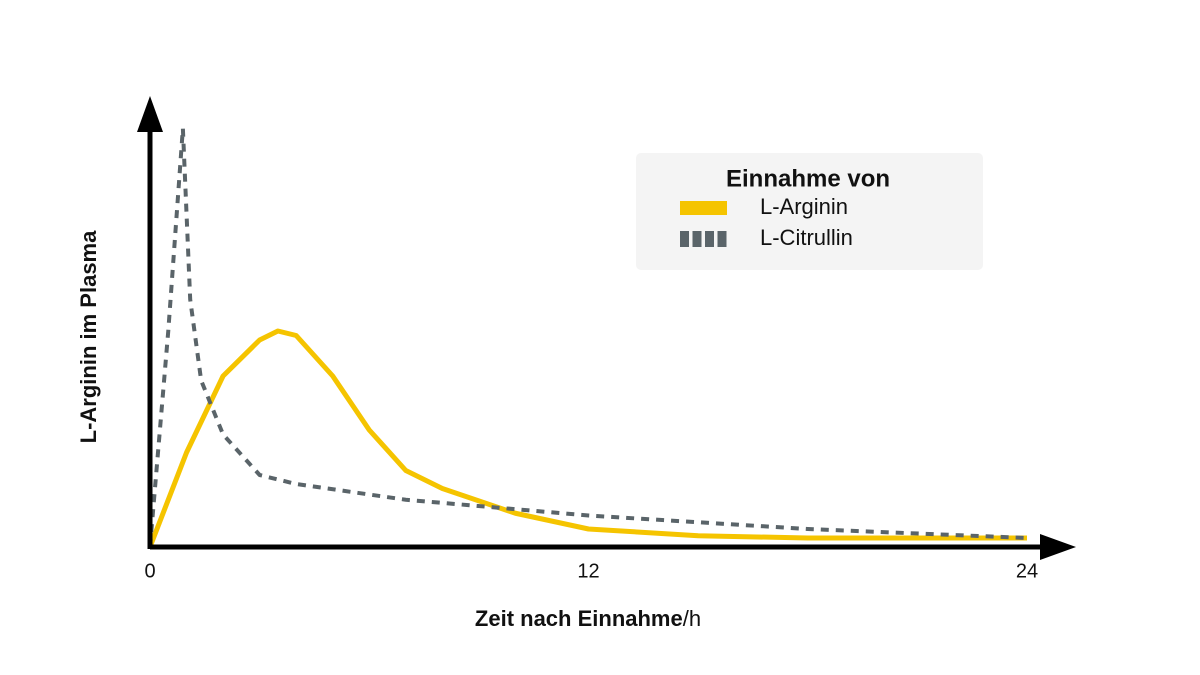 This screenshot has height=675, width=1200. I want to click on x-axis-arrow, so click(1058, 547).